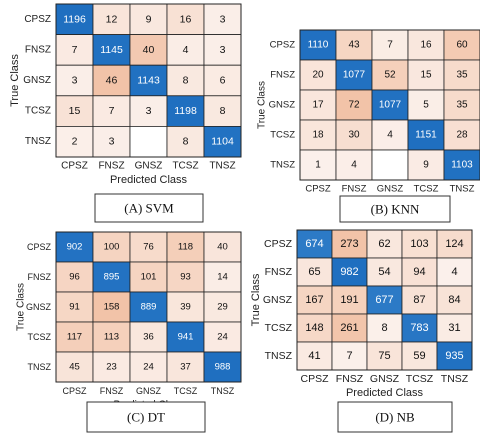 Image resolution: width=480 pixels, height=441 pixels. I want to click on cell-value: 1077, so click(354, 75).